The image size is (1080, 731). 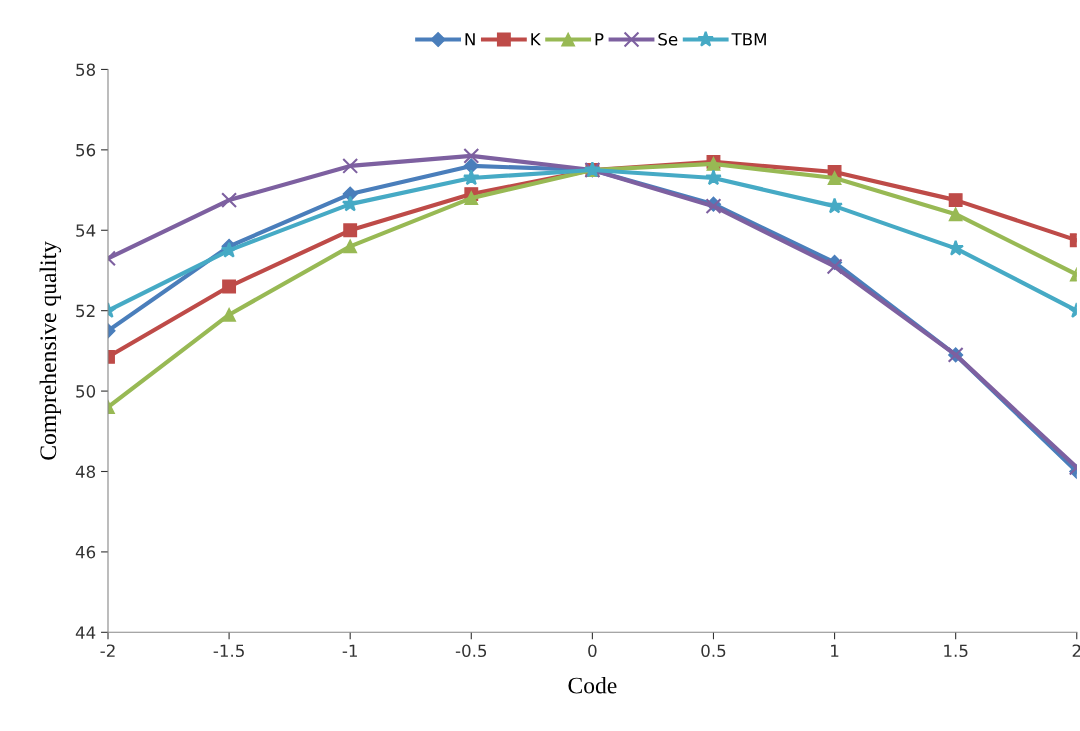 I want to click on x-tick-label: 1.5, so click(x=956, y=651).